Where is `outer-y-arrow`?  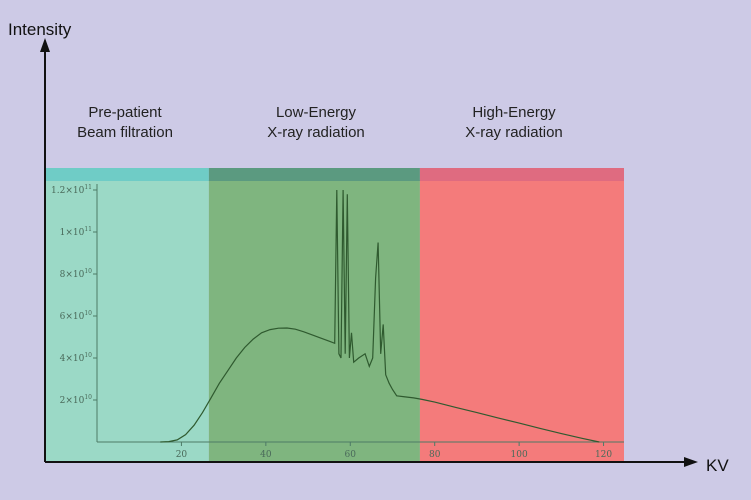
outer-y-arrow is located at coordinates (45, 45).